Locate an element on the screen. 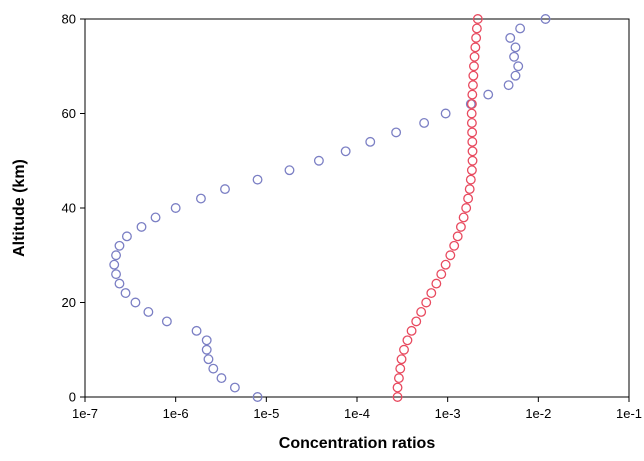 This screenshot has width=644, height=461. x-tick-label: 1e-7 is located at coordinates (85, 413).